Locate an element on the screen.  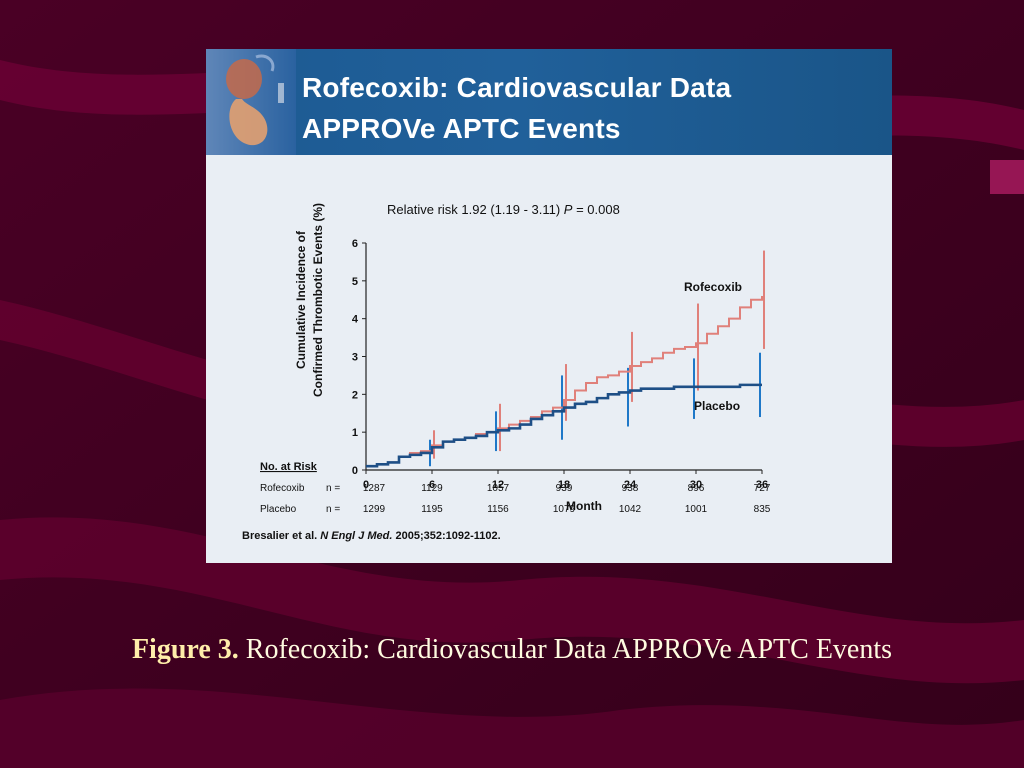
risk-value-rofecoxib: 727 is located at coordinates (762, 488).